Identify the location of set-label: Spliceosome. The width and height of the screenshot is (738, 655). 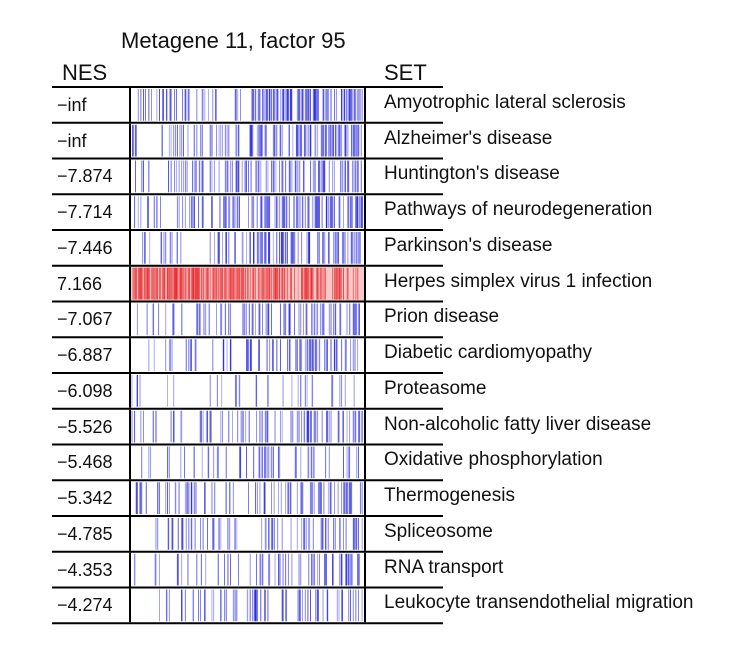
(438, 531).